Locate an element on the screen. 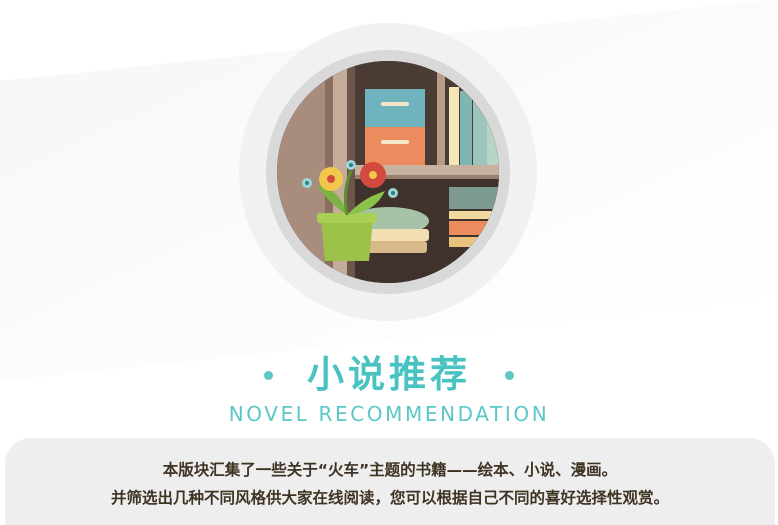  flower-pot is located at coordinates (347, 240).